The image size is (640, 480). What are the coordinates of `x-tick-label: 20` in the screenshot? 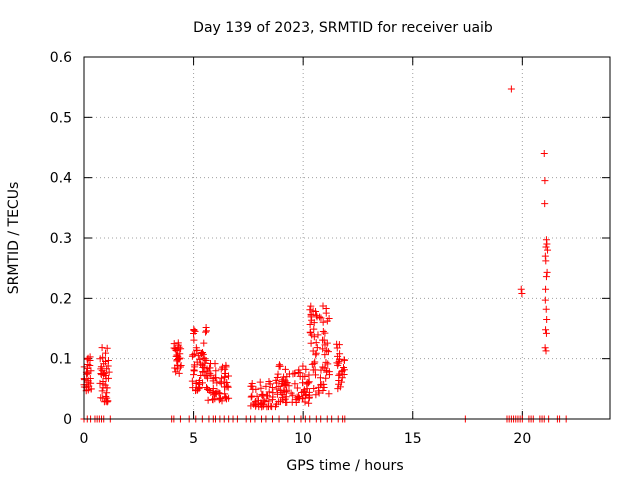 It's located at (522, 439).